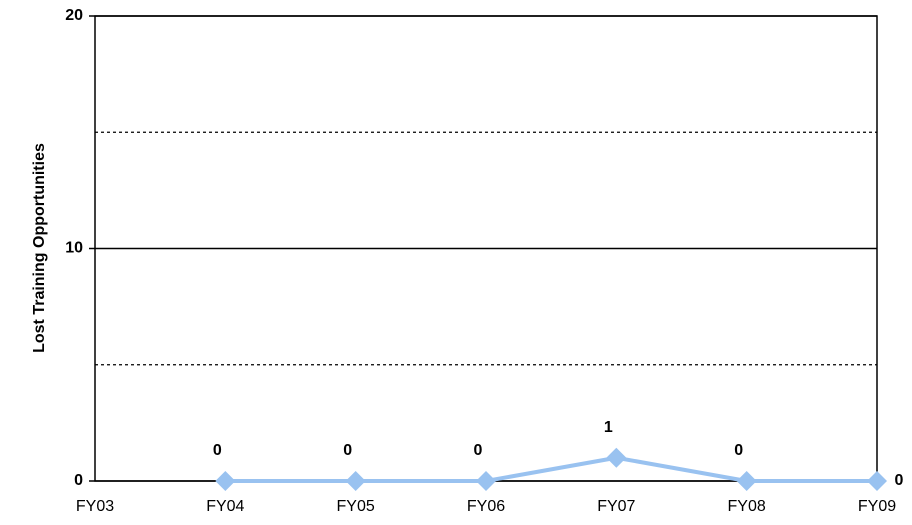  I want to click on x-tick-label: FY08, so click(747, 506).